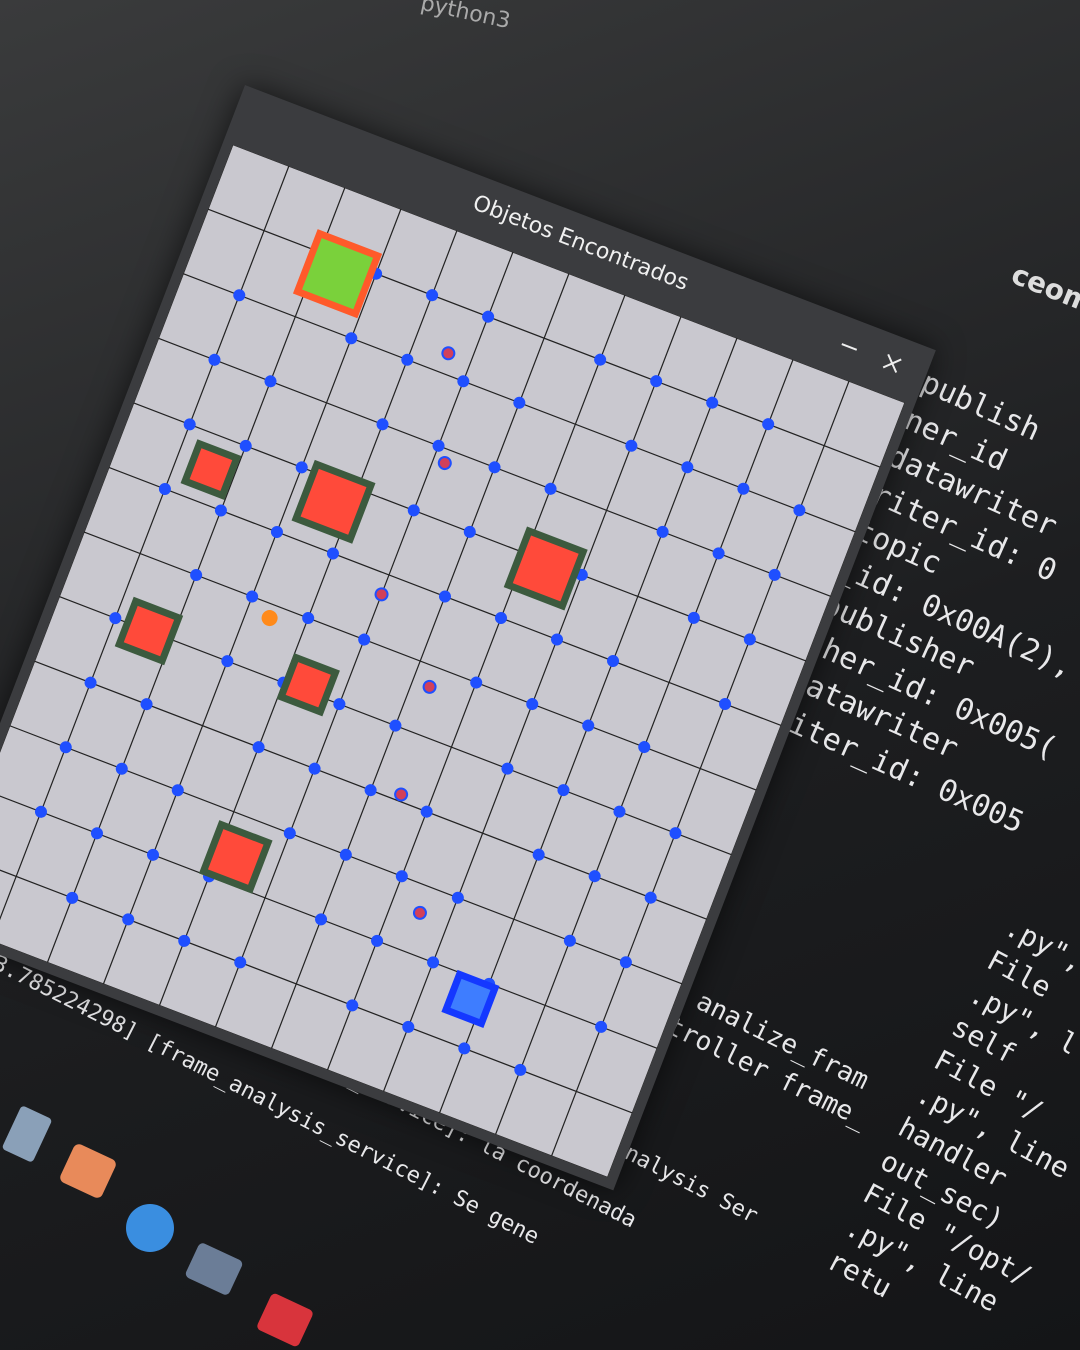 The width and height of the screenshot is (1080, 1350). What do you see at coordinates (304, 1048) in the screenshot?
I see `grid-line` at bounding box center [304, 1048].